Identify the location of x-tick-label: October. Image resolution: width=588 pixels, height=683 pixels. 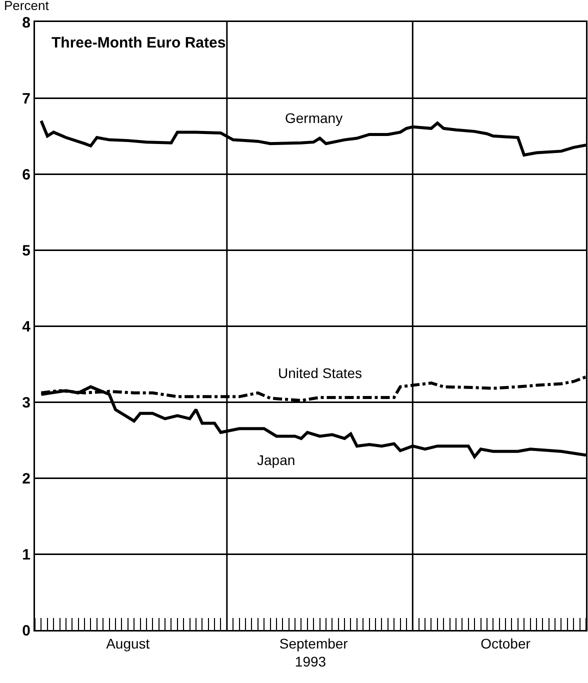
(505, 643).